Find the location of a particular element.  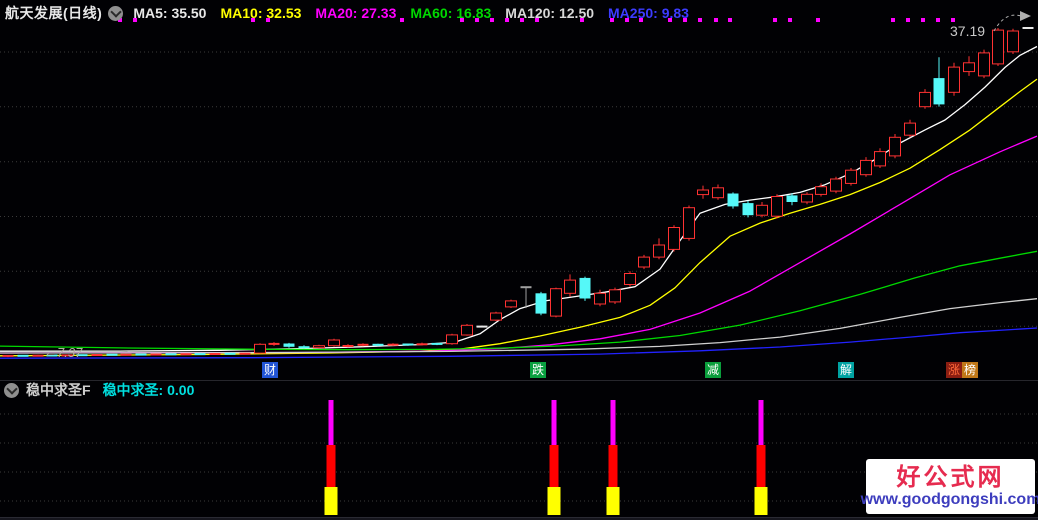

collapse-indicator-icon is located at coordinates (11, 390).